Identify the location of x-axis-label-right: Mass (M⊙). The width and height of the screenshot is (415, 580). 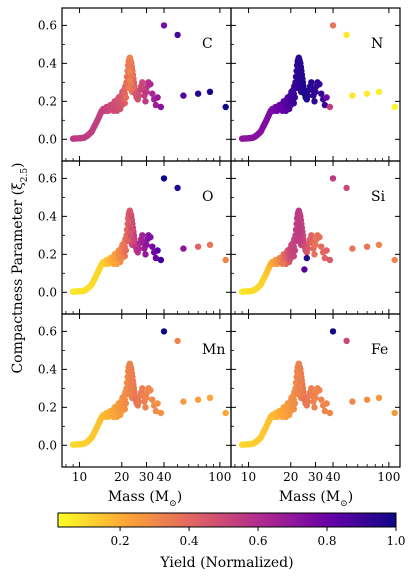
(316, 499).